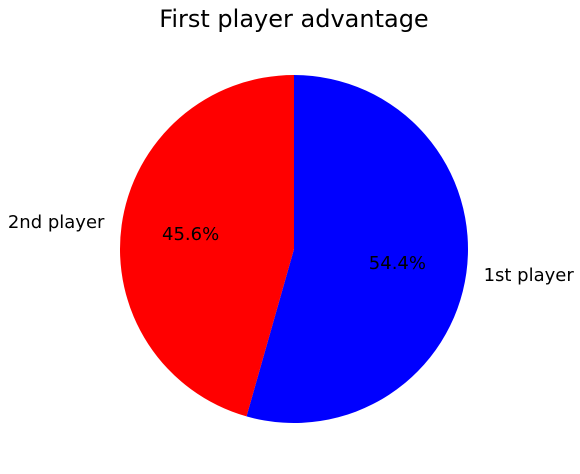  Describe the element at coordinates (529, 275) in the screenshot. I see `category-label-1st-player: 1st player` at that location.